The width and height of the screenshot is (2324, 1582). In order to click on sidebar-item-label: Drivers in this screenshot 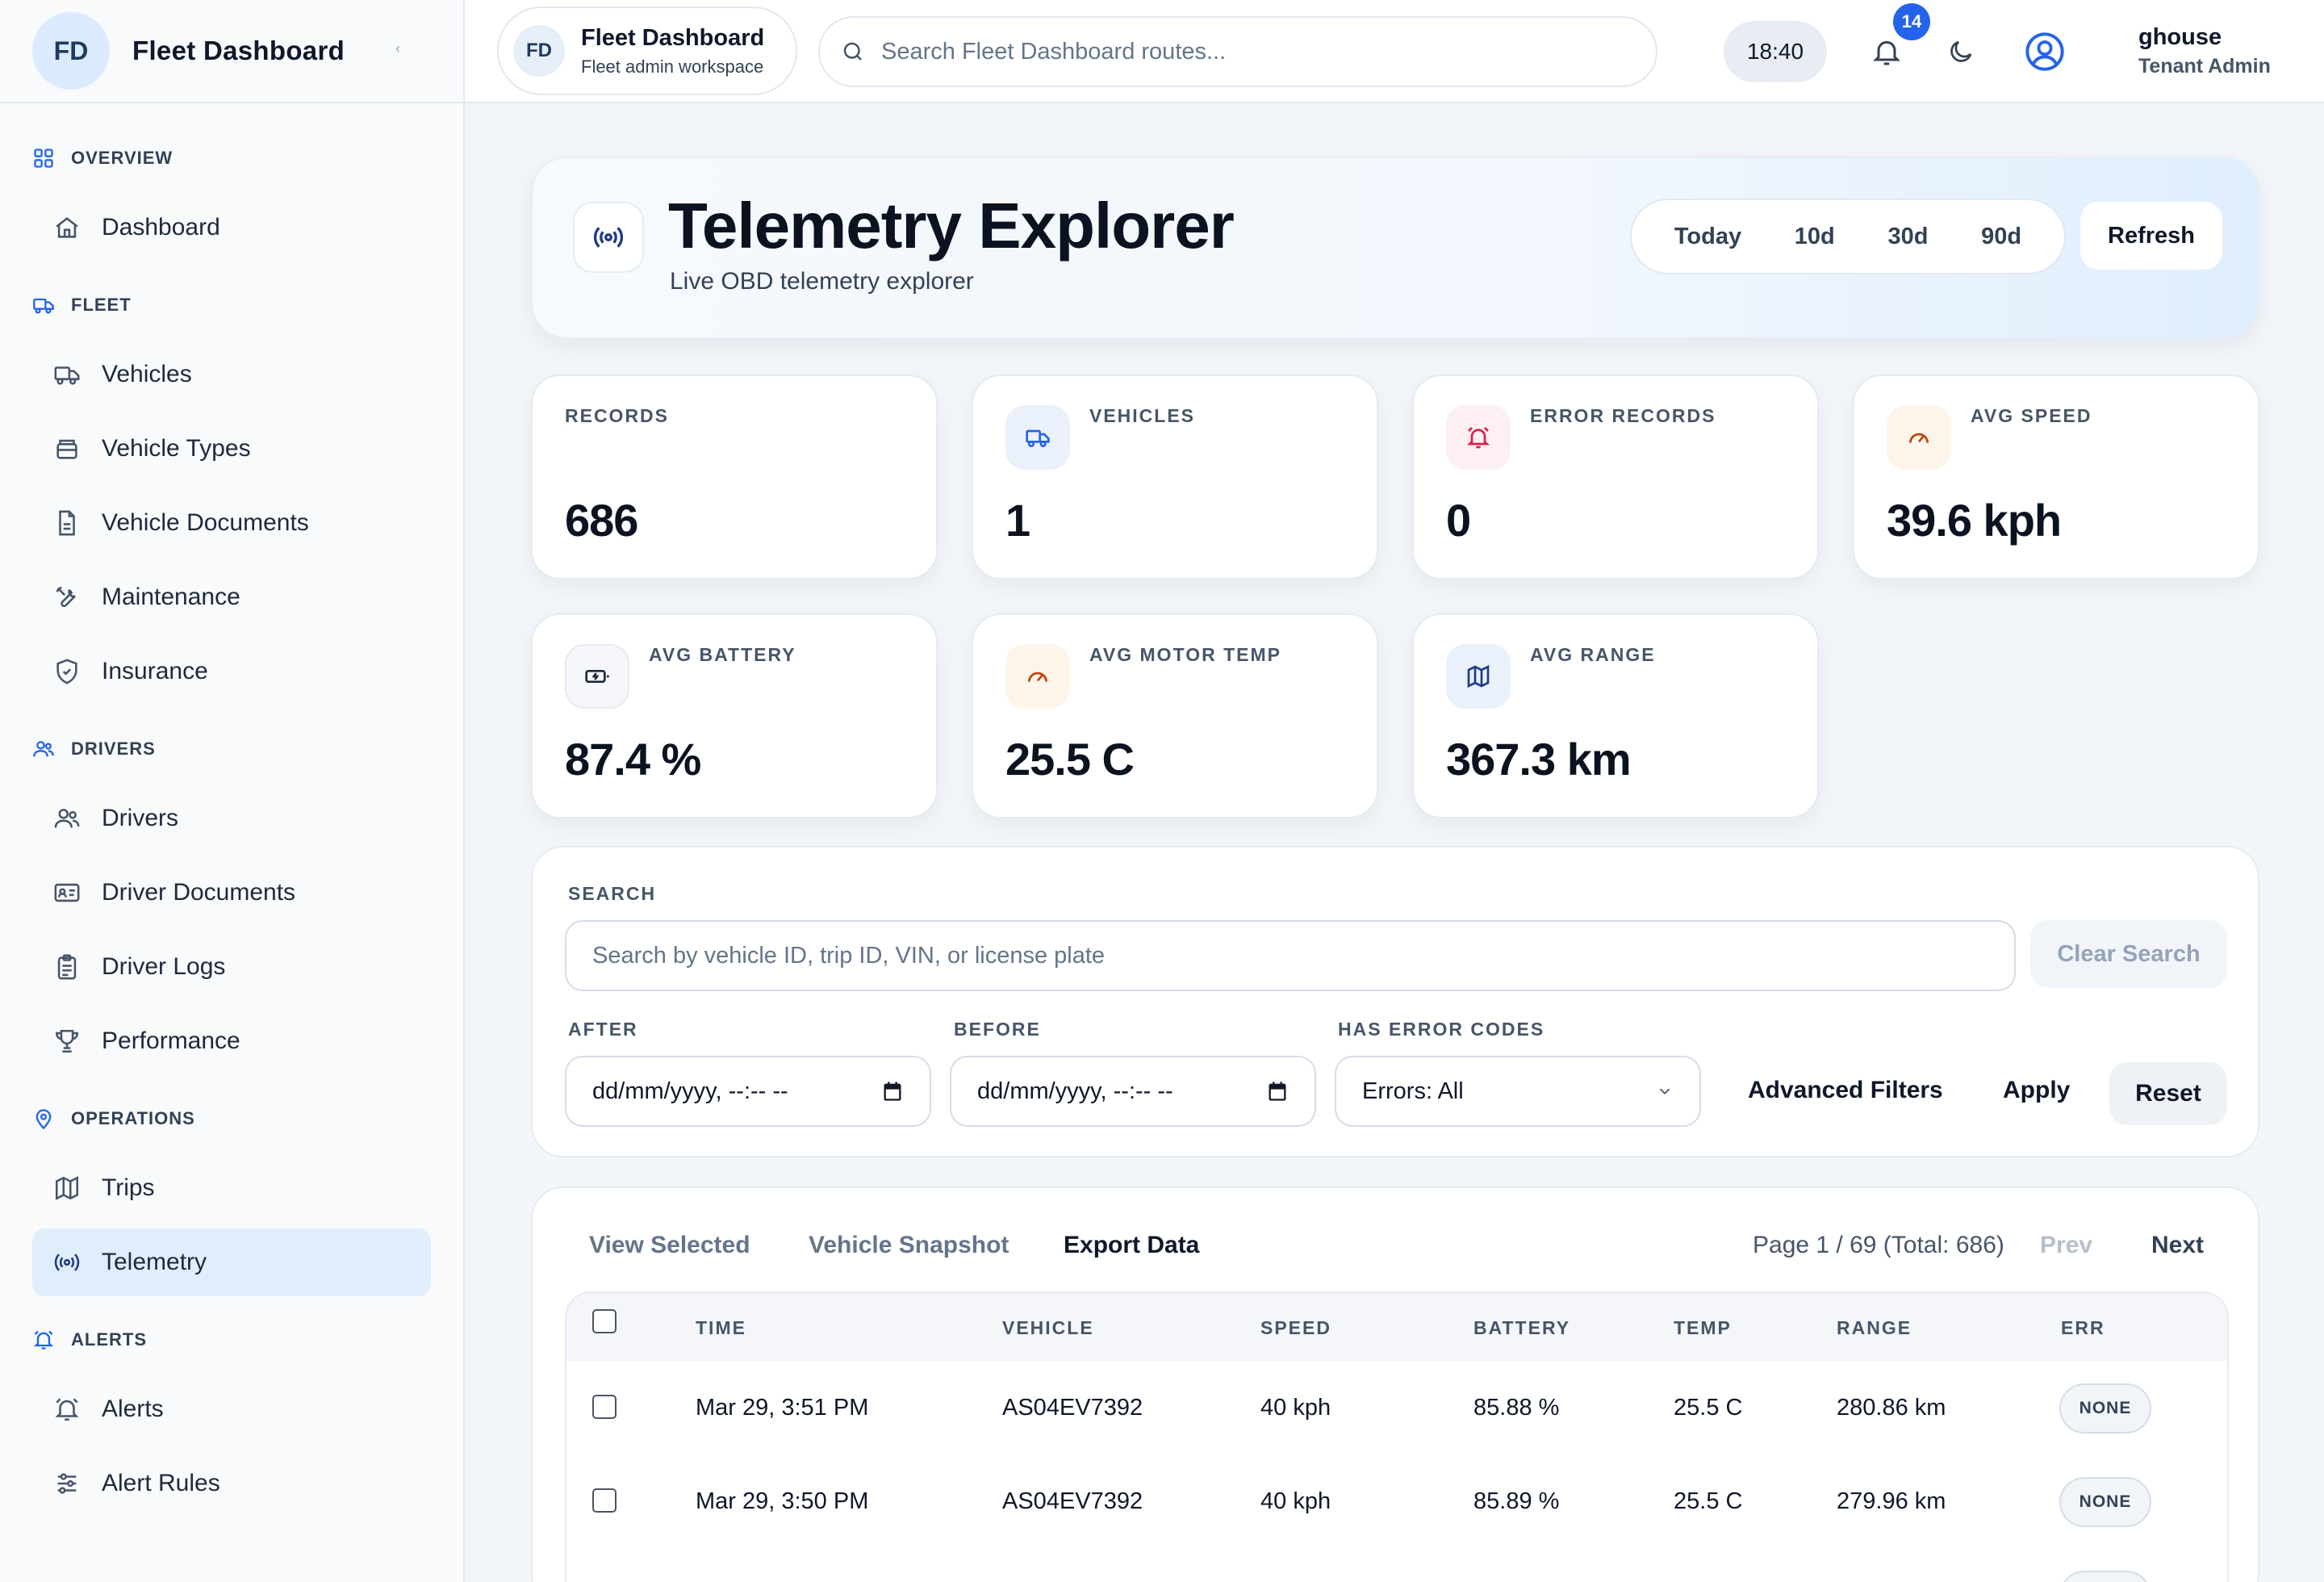, I will do `click(140, 818)`.